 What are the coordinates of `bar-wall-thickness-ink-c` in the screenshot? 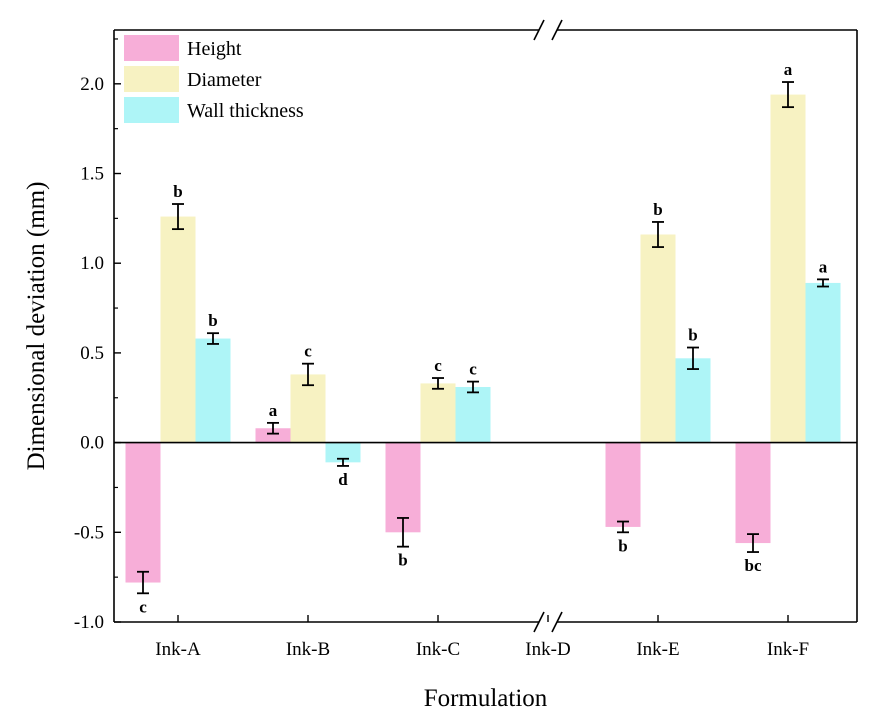 It's located at (473, 414).